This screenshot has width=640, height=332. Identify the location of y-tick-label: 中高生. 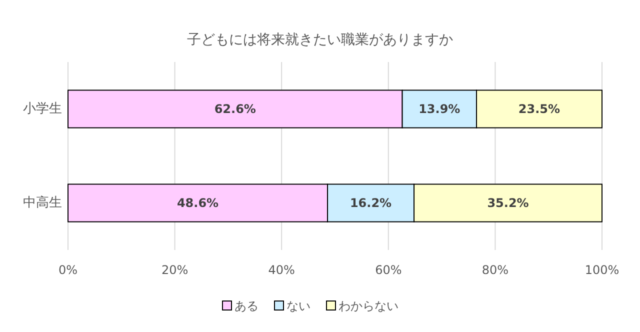
(42, 202).